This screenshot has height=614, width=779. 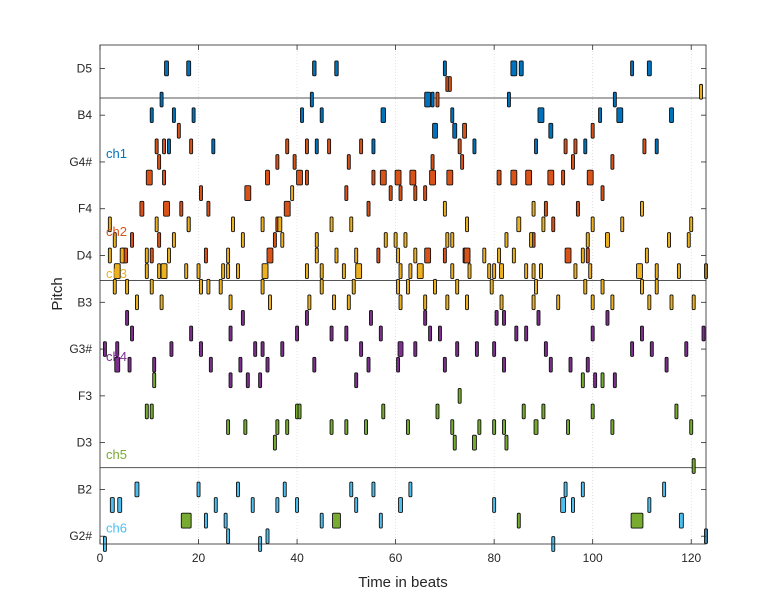 What do you see at coordinates (691, 558) in the screenshot?
I see `x-tick-label: 120` at bounding box center [691, 558].